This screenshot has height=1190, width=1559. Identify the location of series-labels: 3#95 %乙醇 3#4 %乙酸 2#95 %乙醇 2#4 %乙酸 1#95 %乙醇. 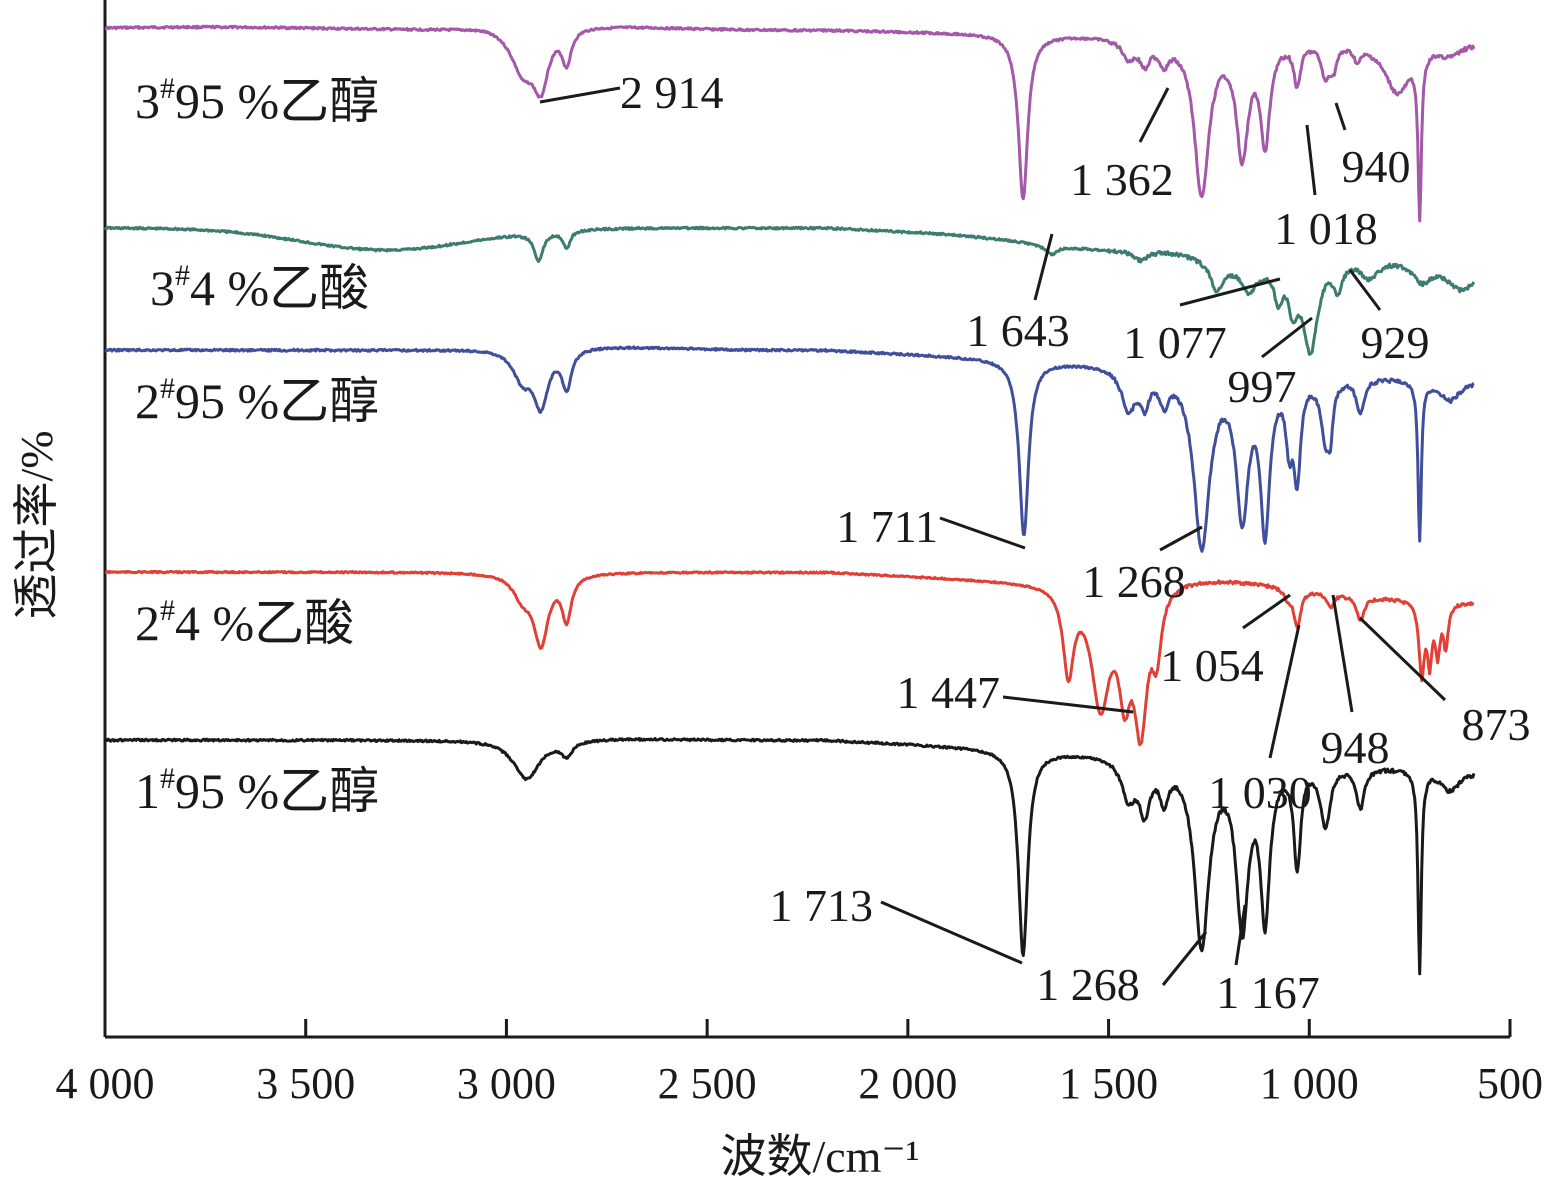
(257, 445).